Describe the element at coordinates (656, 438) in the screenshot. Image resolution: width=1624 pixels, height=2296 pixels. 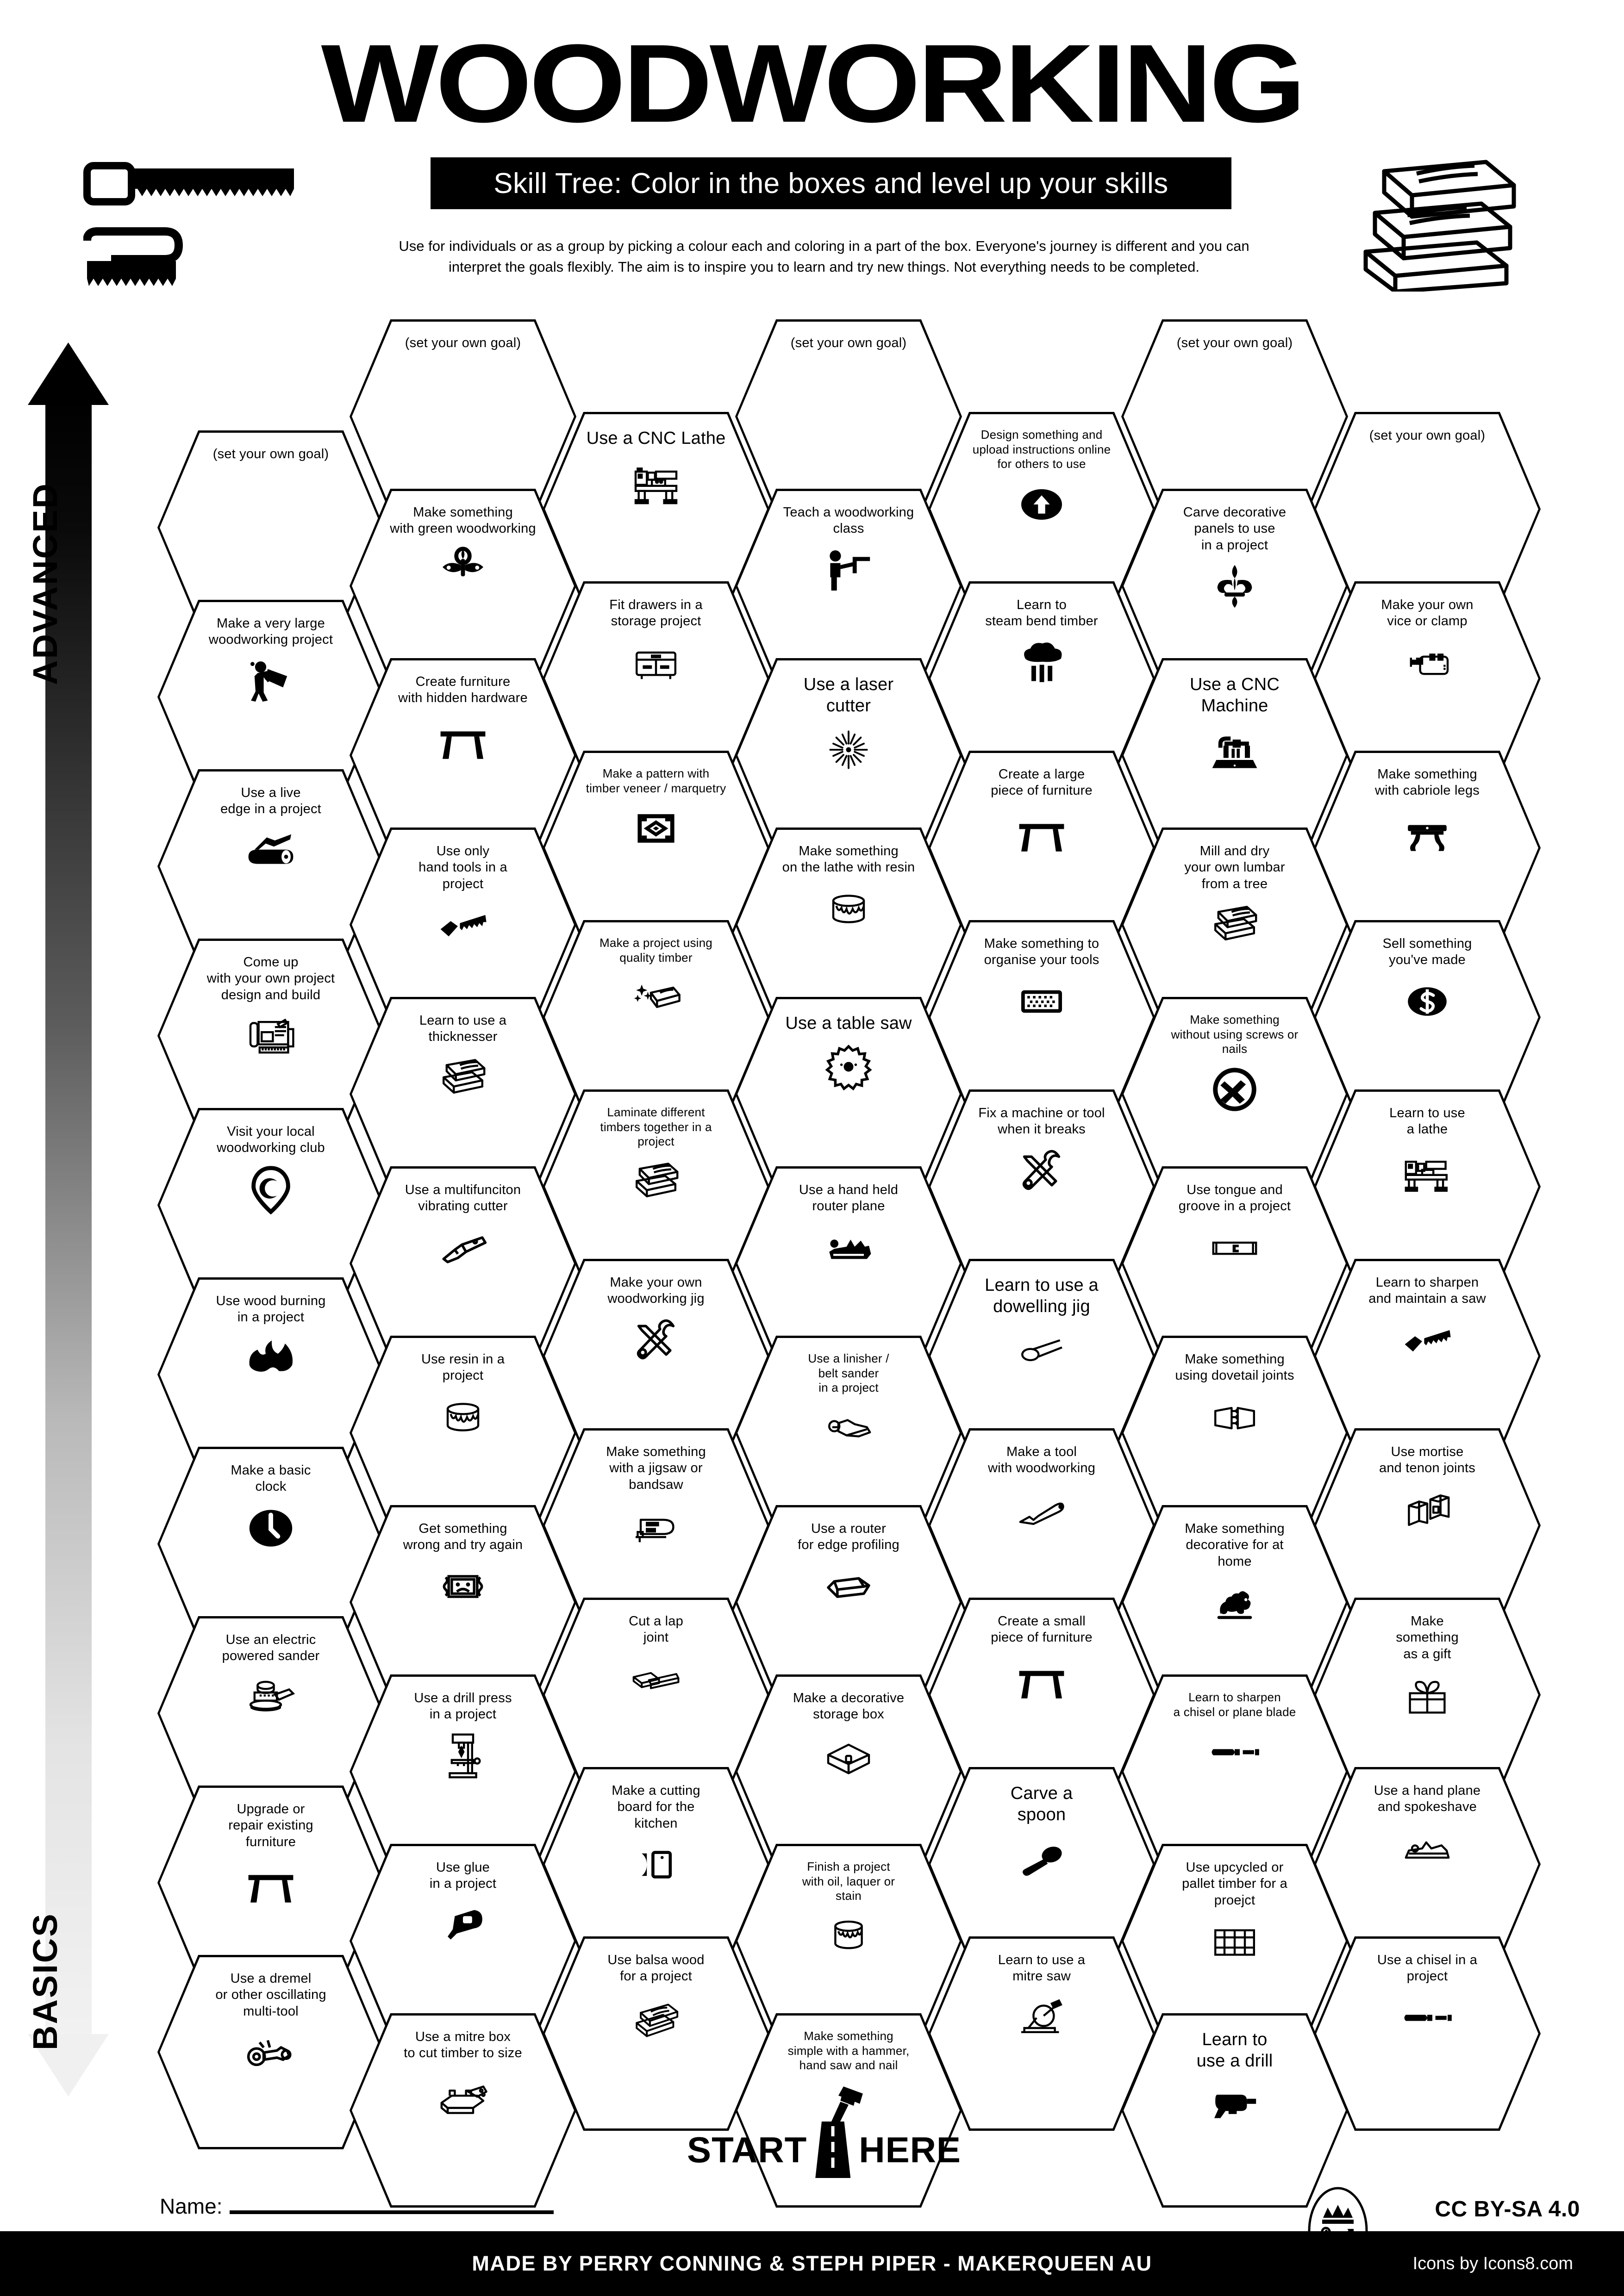
I see `hex-label: Use a CNC Lathe` at that location.